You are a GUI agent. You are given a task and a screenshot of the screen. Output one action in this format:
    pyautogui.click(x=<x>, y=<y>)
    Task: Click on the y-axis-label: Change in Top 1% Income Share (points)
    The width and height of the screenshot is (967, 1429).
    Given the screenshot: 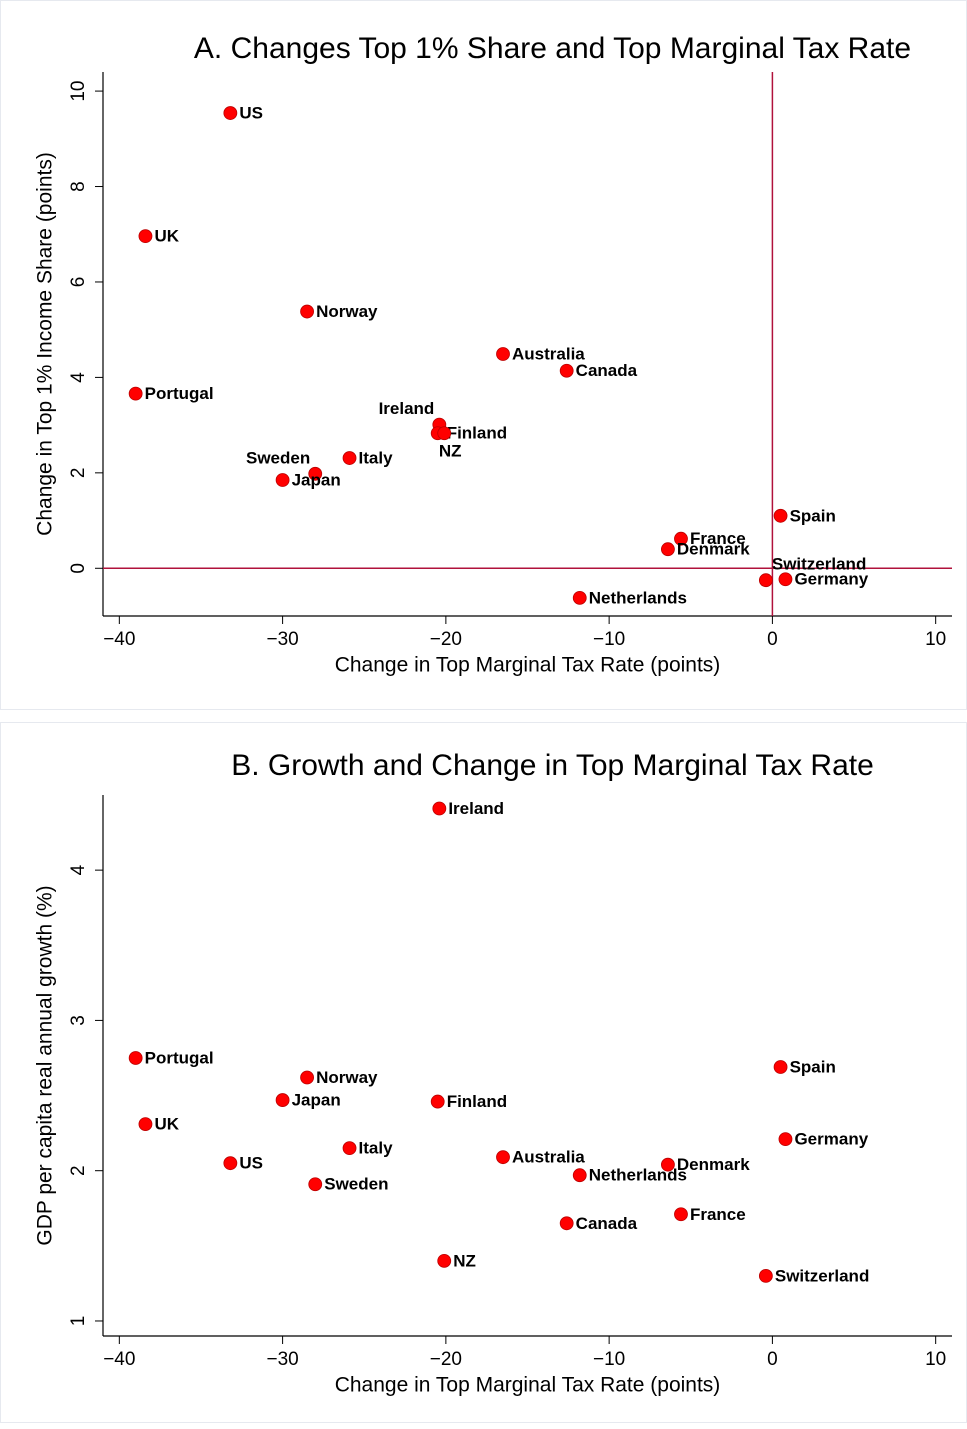 What is the action you would take?
    pyautogui.click(x=45, y=344)
    